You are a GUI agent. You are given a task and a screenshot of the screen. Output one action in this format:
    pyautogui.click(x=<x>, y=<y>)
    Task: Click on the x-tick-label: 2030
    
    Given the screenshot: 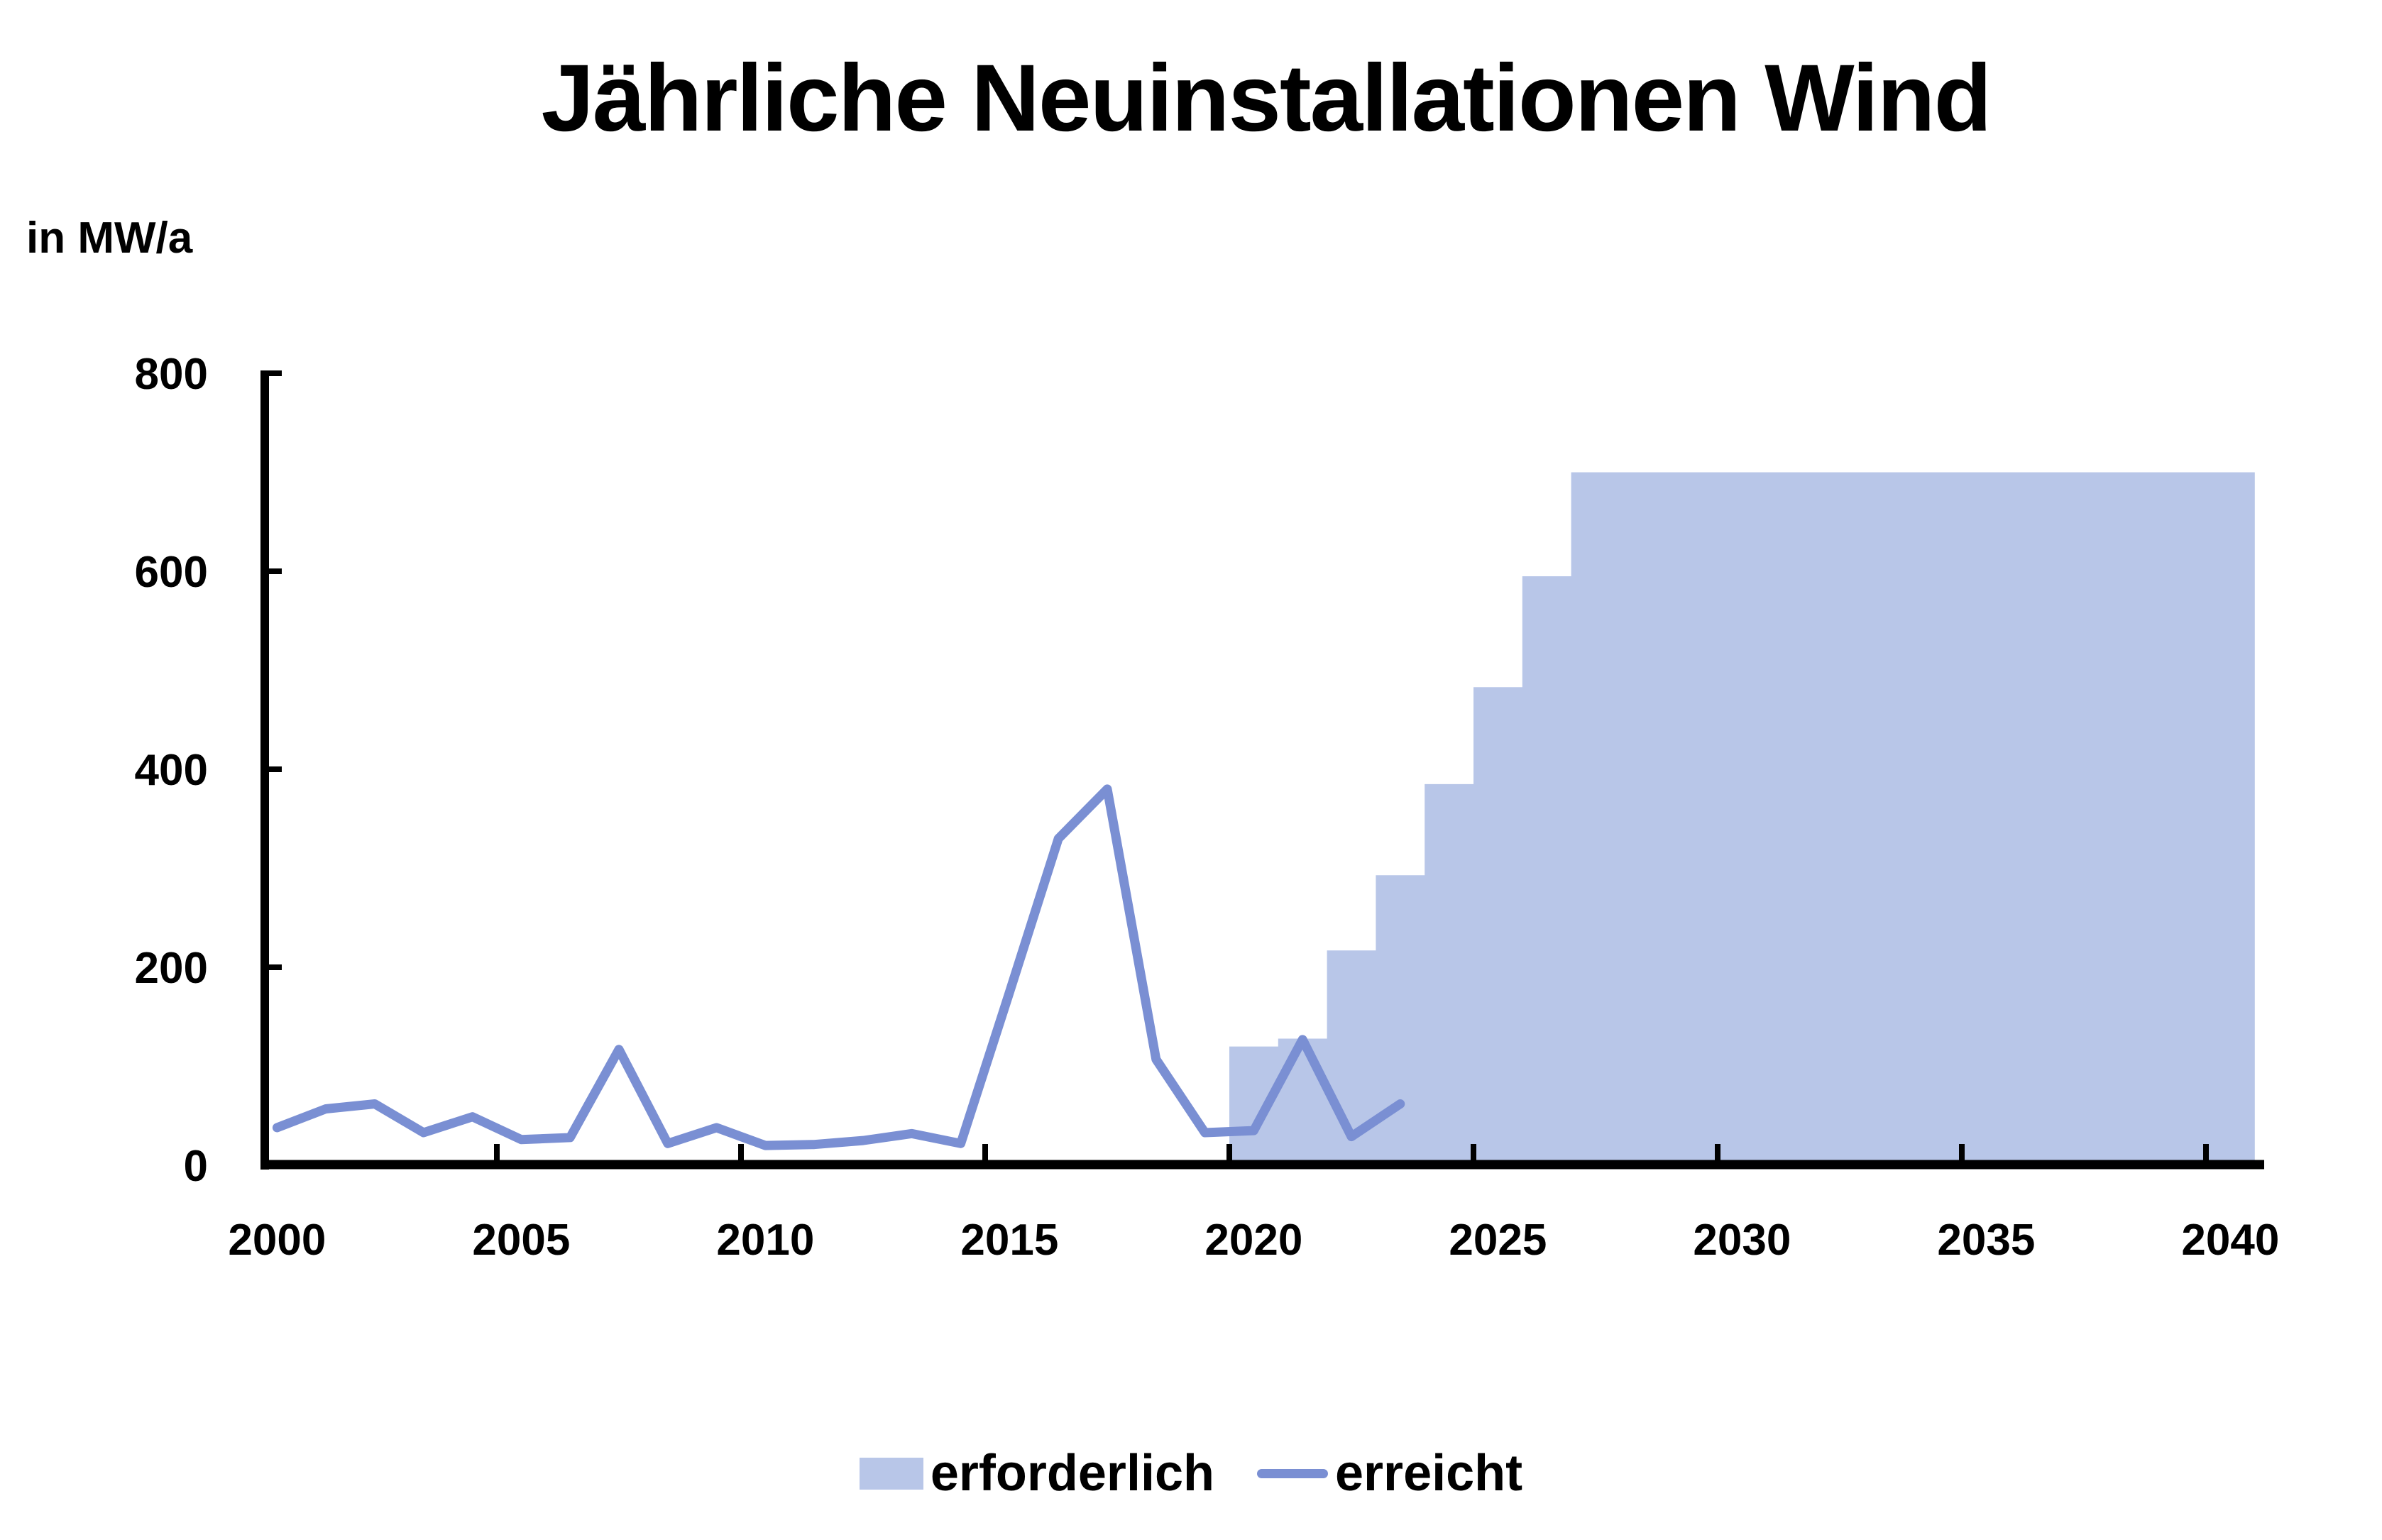 What is the action you would take?
    pyautogui.click(x=1742, y=1240)
    